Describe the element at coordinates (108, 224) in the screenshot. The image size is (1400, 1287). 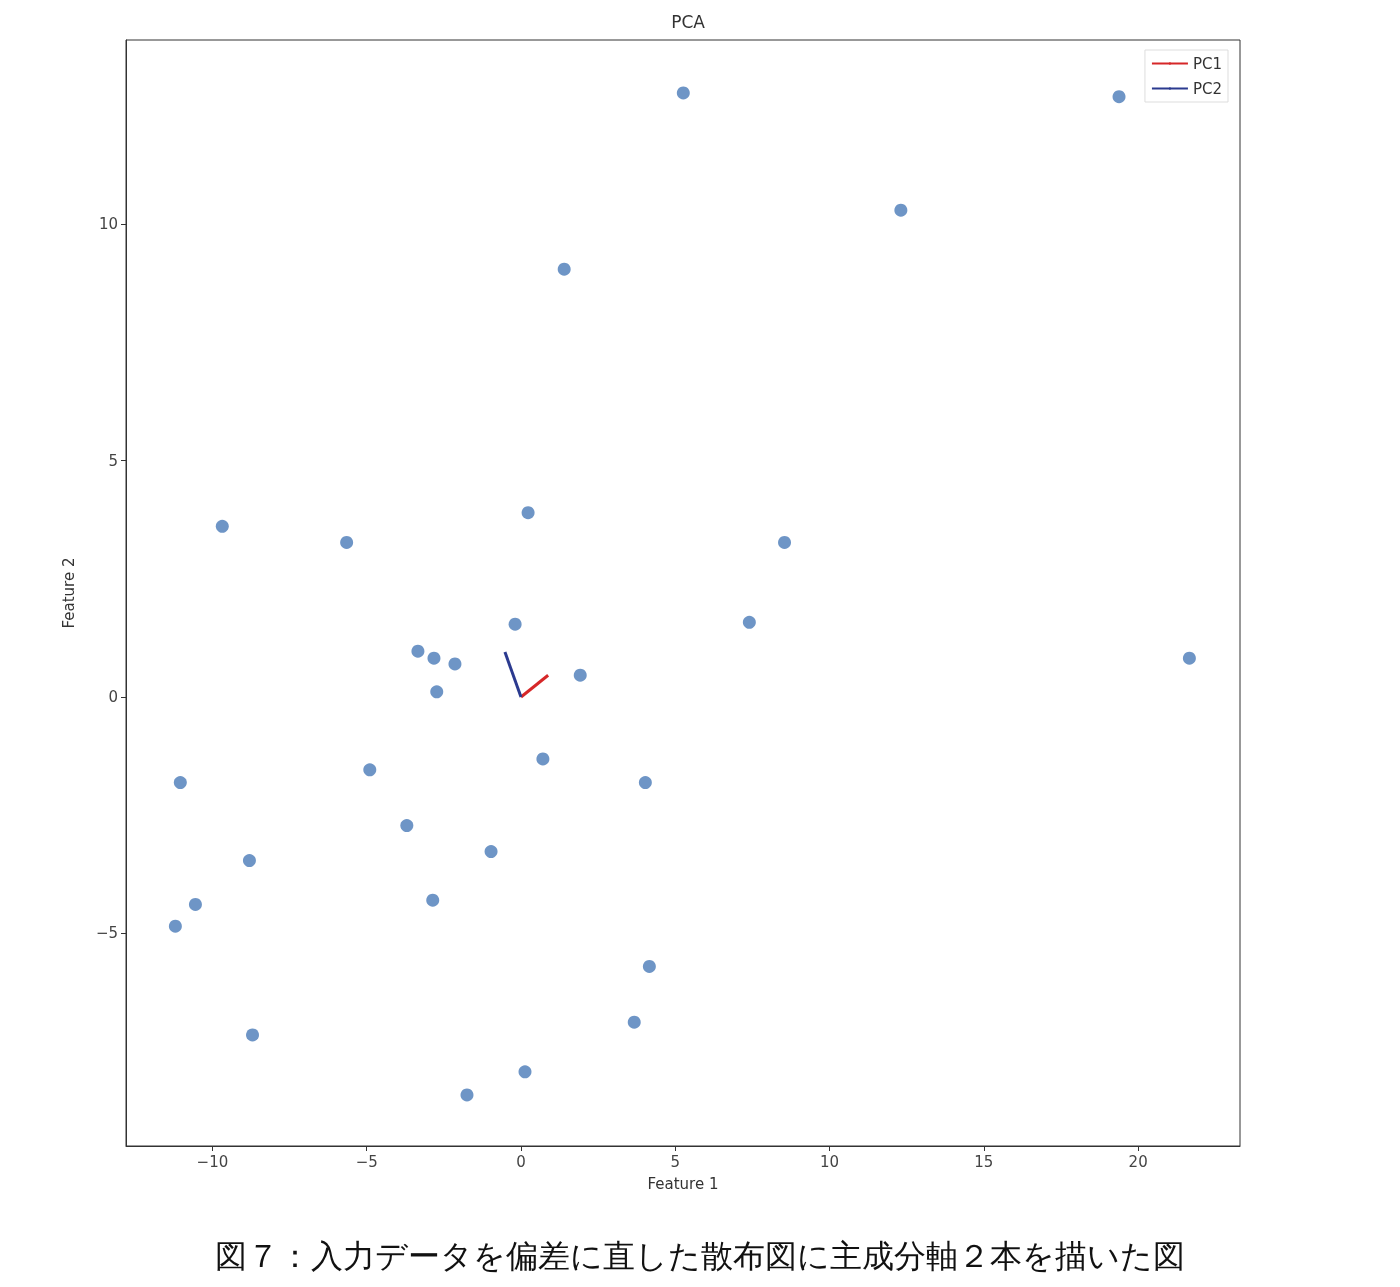
I see `y-tick-label: 10` at that location.